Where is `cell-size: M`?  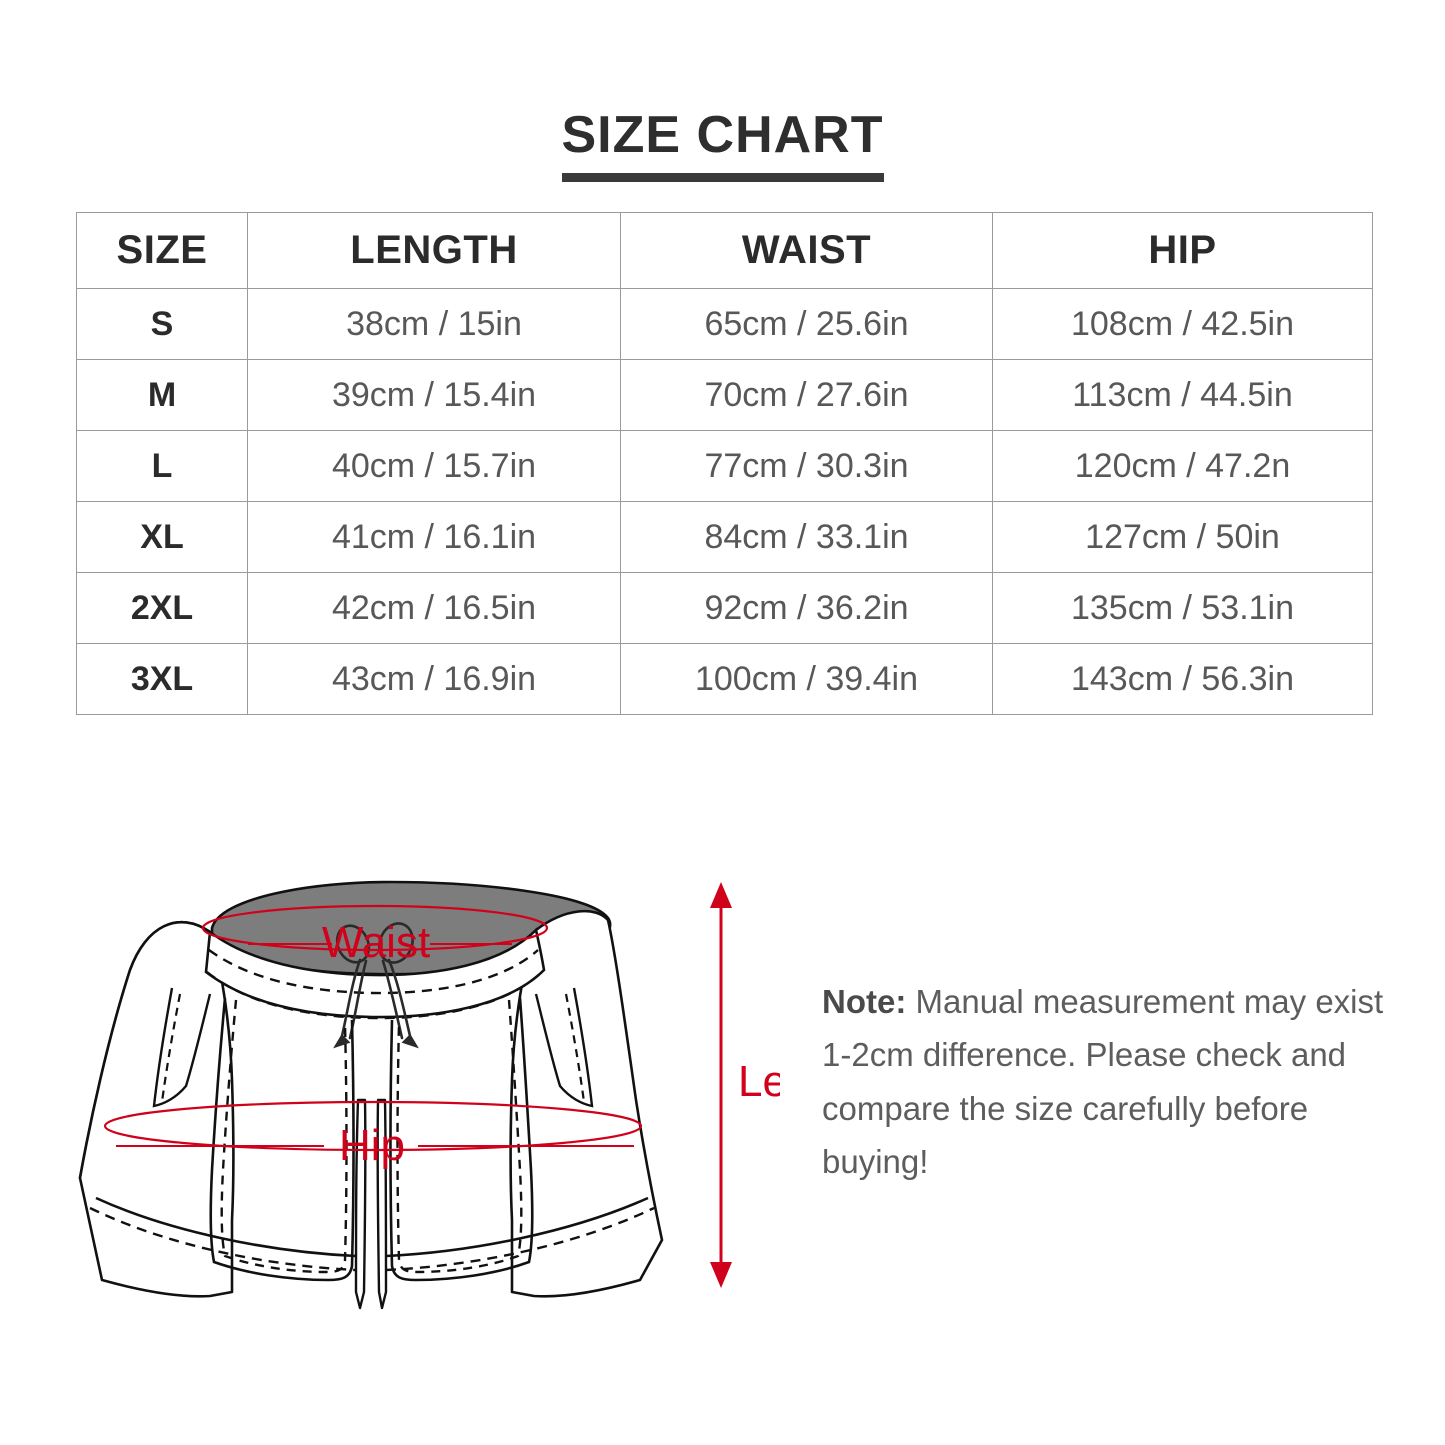 cell-size: M is located at coordinates (162, 395).